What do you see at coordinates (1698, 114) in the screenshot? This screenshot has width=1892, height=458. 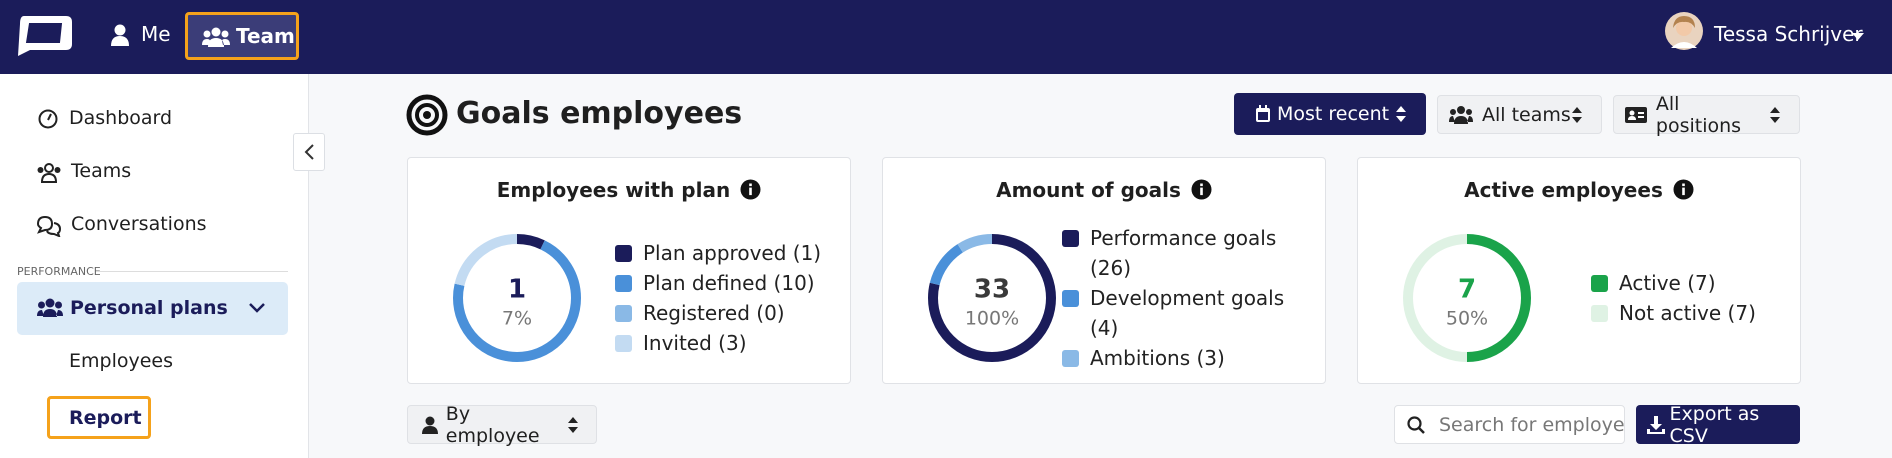 I see `filter-label: All positions` at bounding box center [1698, 114].